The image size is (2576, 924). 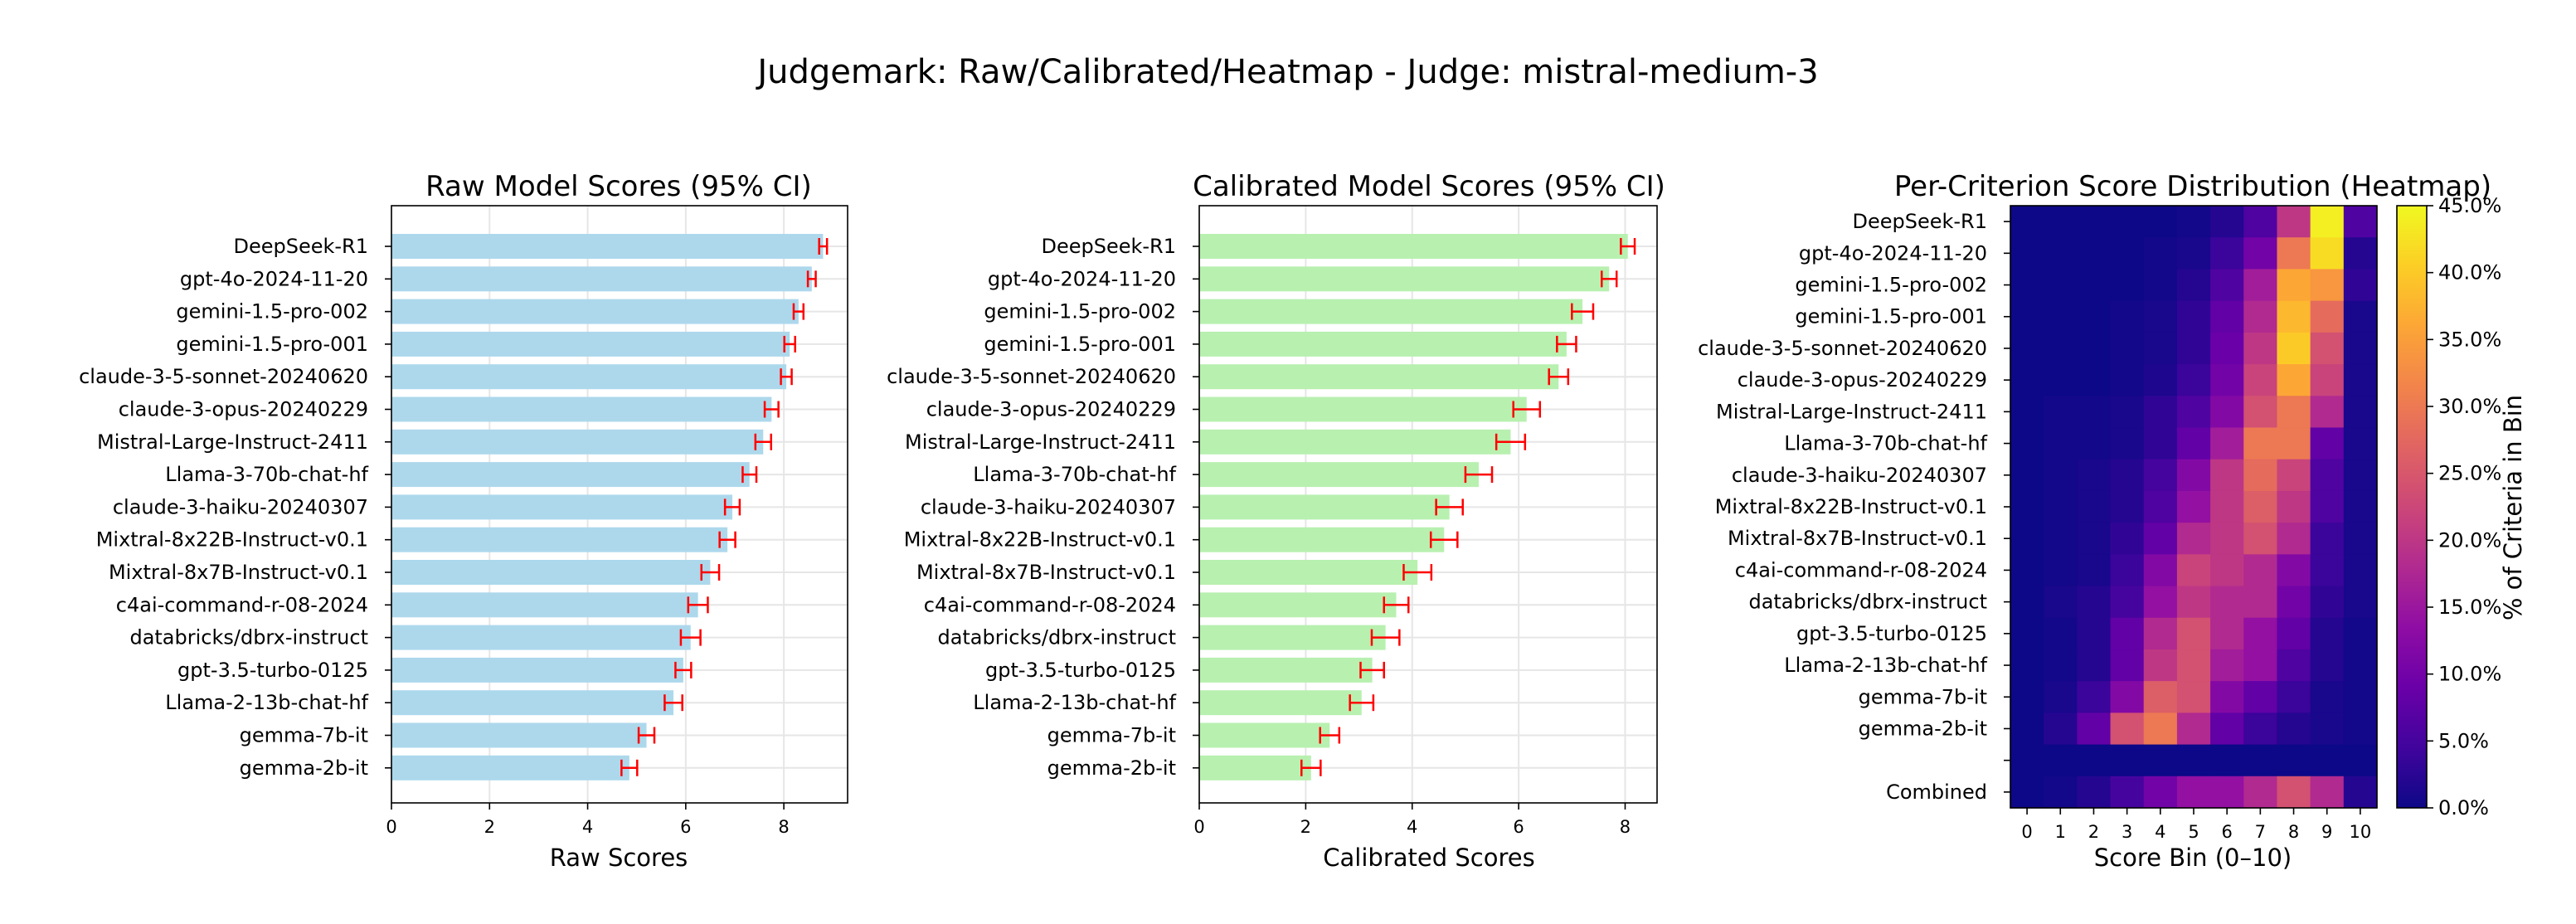 What do you see at coordinates (1851, 411) in the screenshot?
I see `heatmap-ytick-label: Mistral-Large-Instruct-2411` at bounding box center [1851, 411].